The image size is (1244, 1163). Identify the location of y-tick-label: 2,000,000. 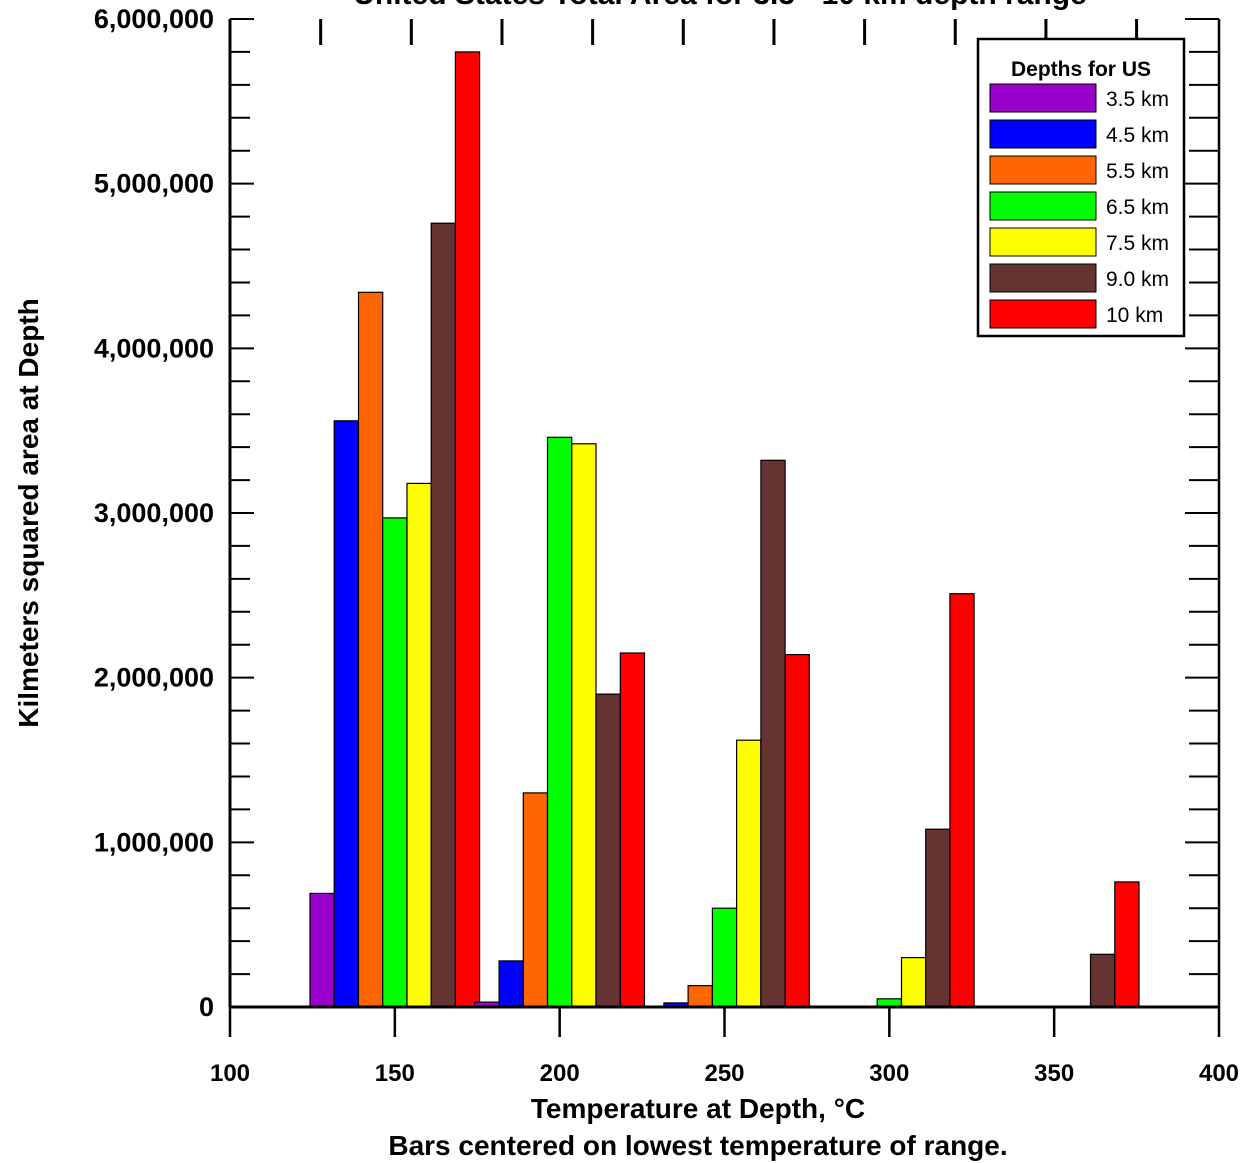
(154, 678).